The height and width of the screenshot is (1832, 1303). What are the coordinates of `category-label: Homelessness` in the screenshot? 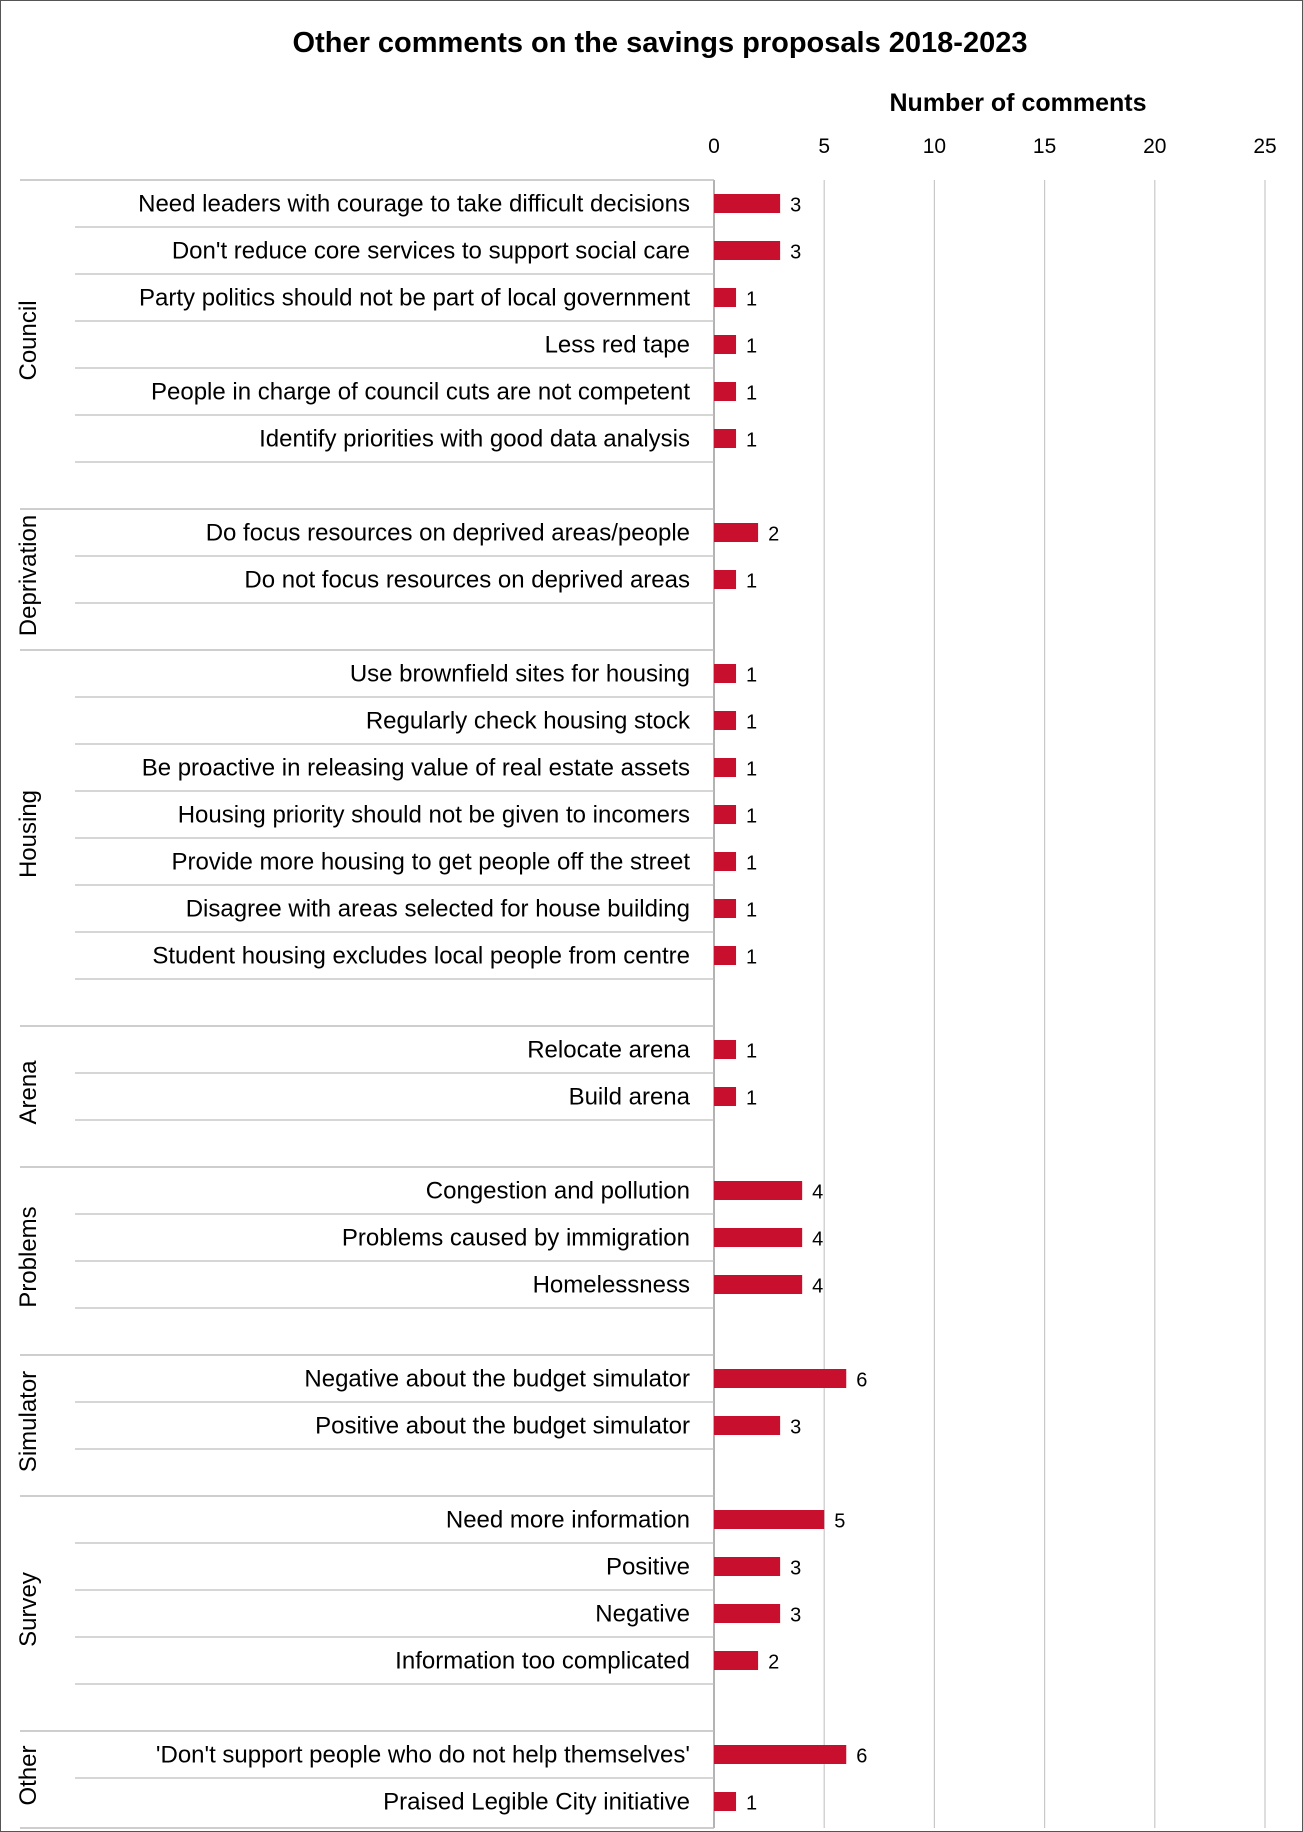 It's located at (611, 1285).